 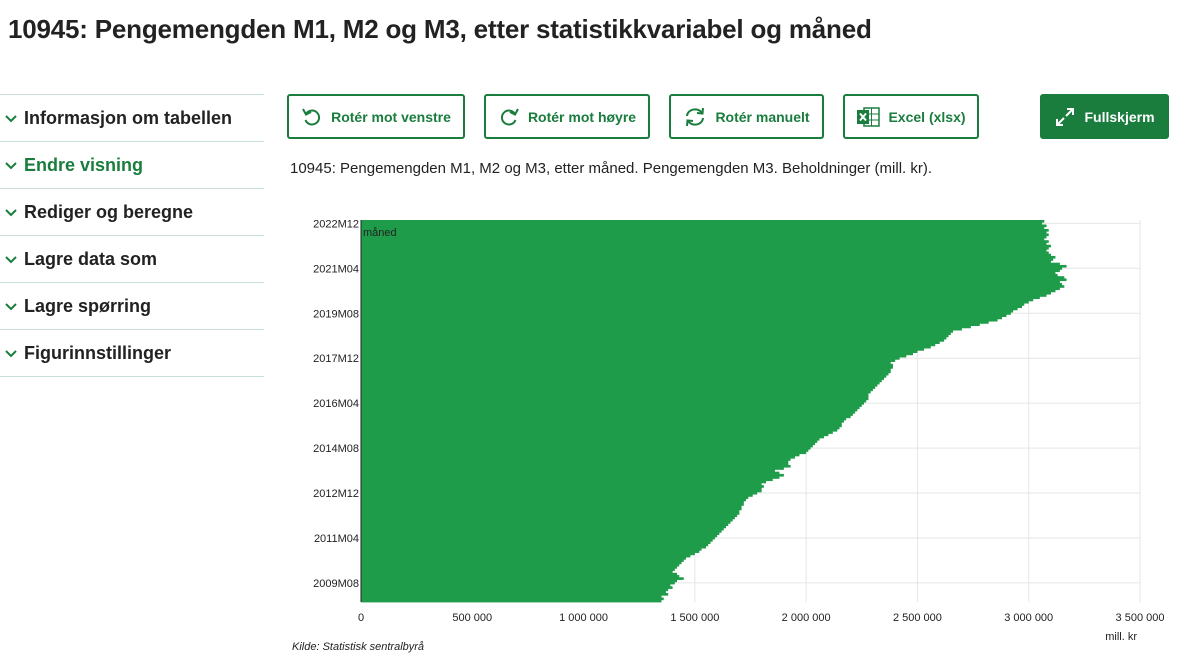 I want to click on sidebar-item-save-query: Lagre spørring, so click(x=132, y=306).